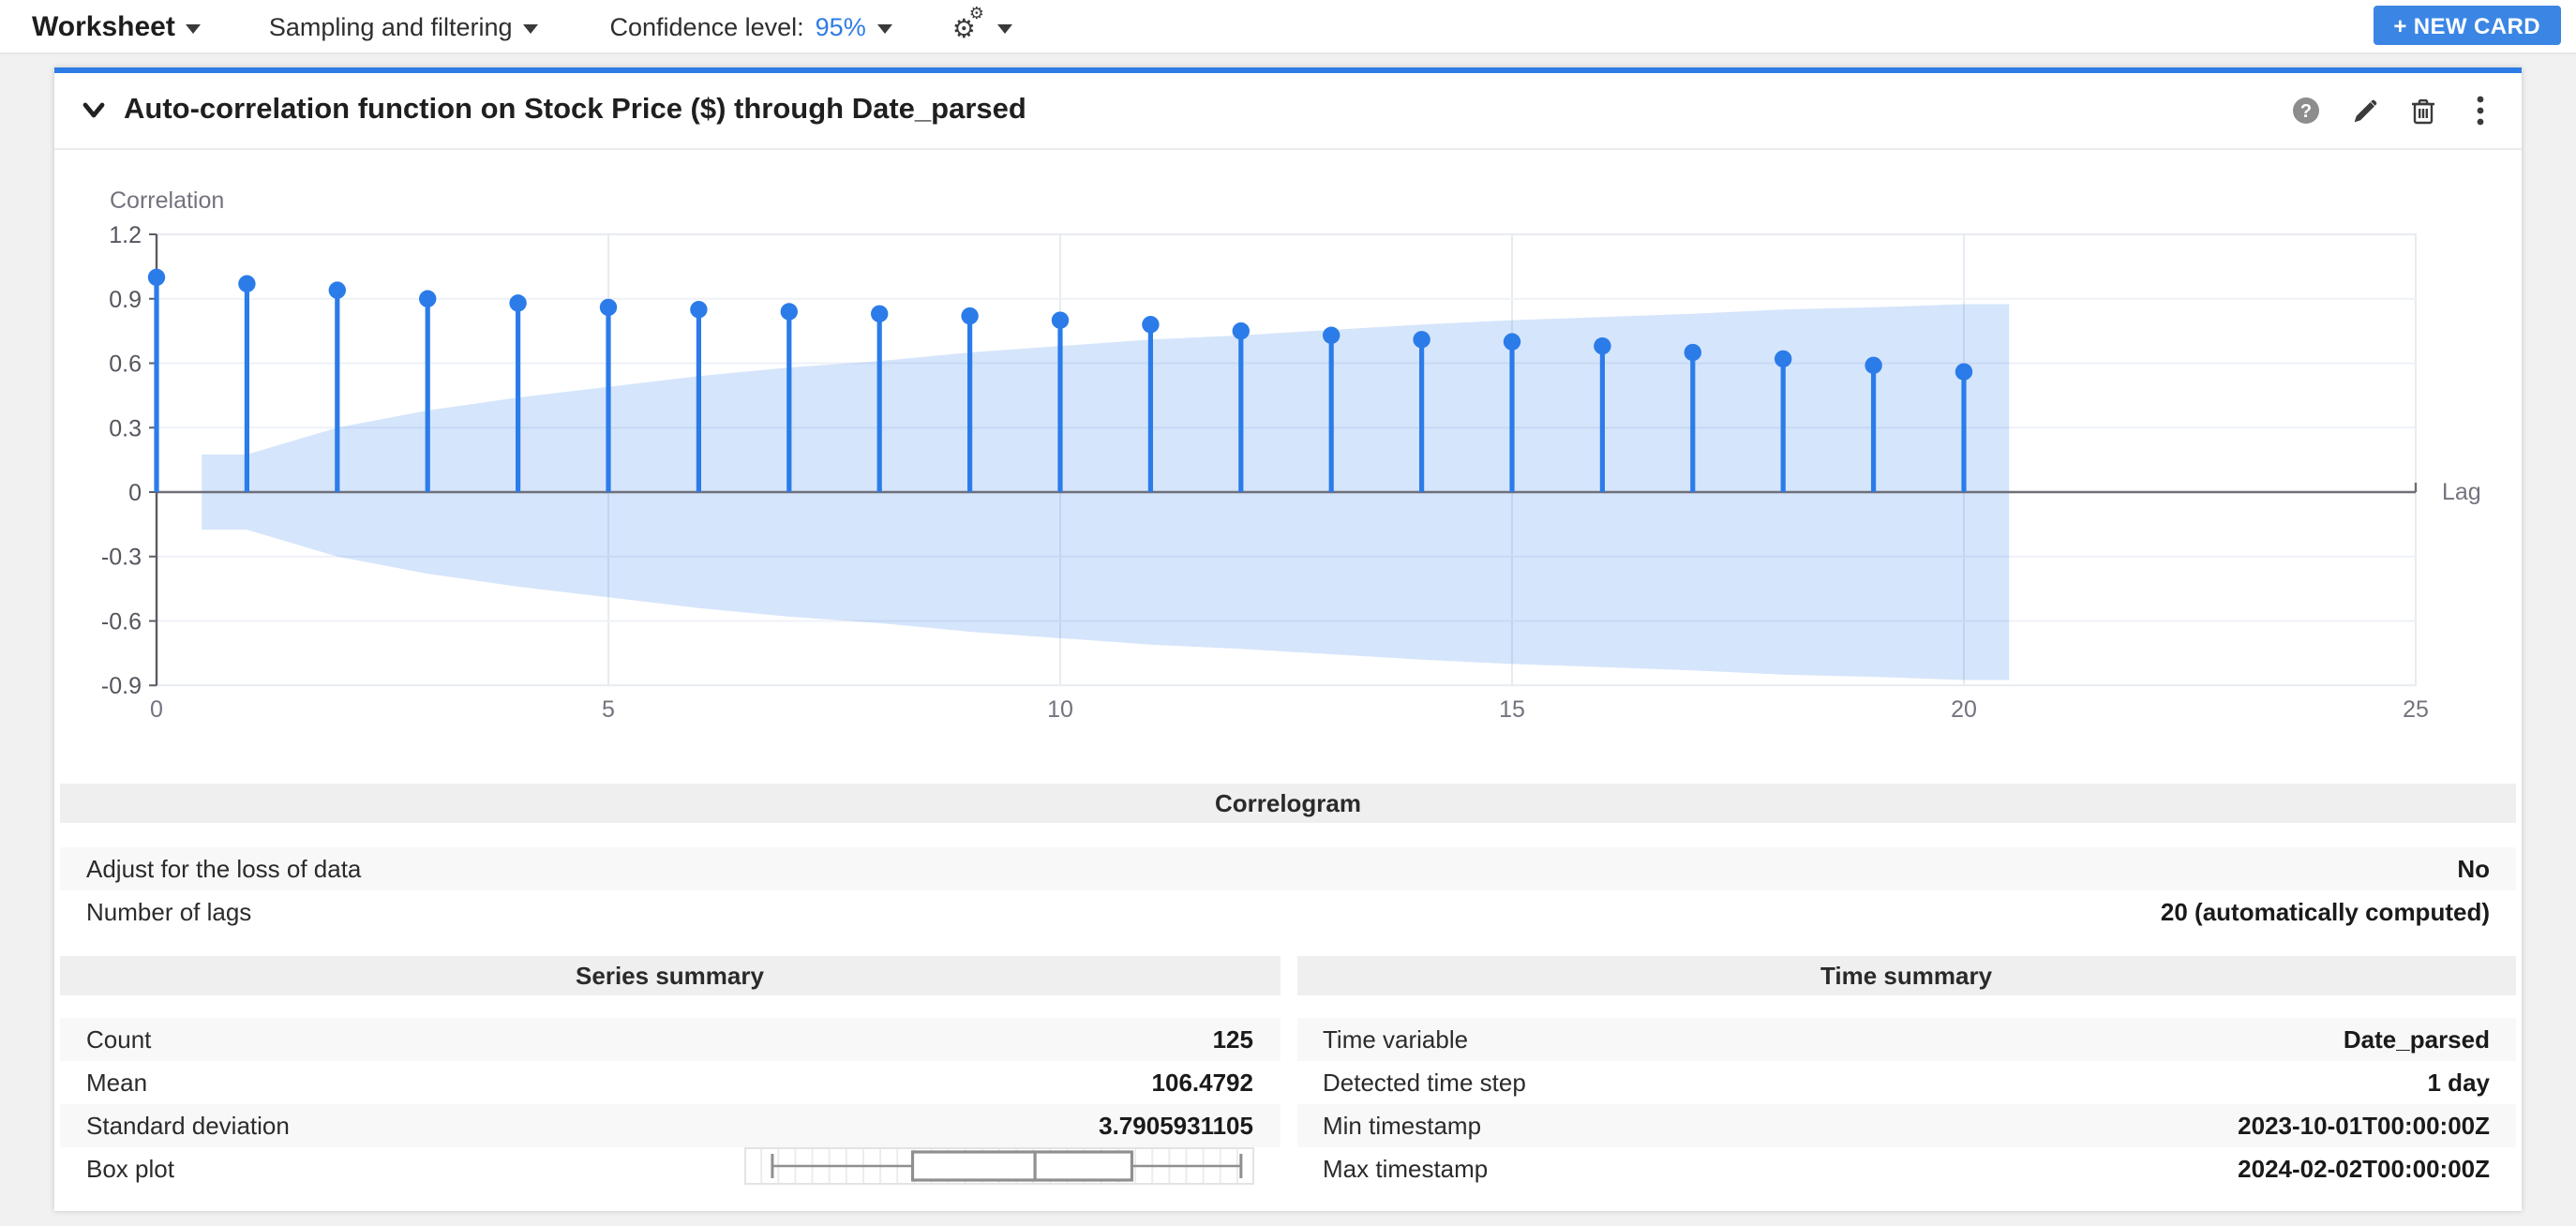 The image size is (2576, 1226). What do you see at coordinates (670, 1168) in the screenshot?
I see `table-row: Box plot` at bounding box center [670, 1168].